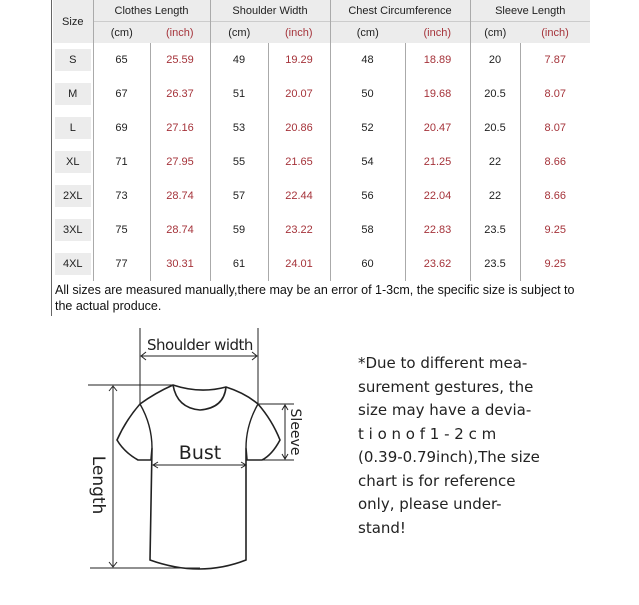 Image resolution: width=639 pixels, height=605 pixels. Describe the element at coordinates (238, 230) in the screenshot. I see `cm-value: 59` at that location.